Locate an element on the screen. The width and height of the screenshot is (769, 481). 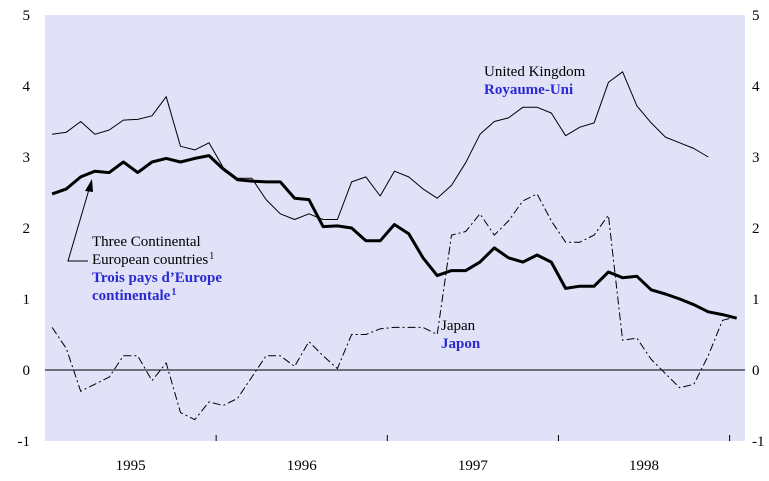
y2-tick-label: -1 is located at coordinates (758, 442).